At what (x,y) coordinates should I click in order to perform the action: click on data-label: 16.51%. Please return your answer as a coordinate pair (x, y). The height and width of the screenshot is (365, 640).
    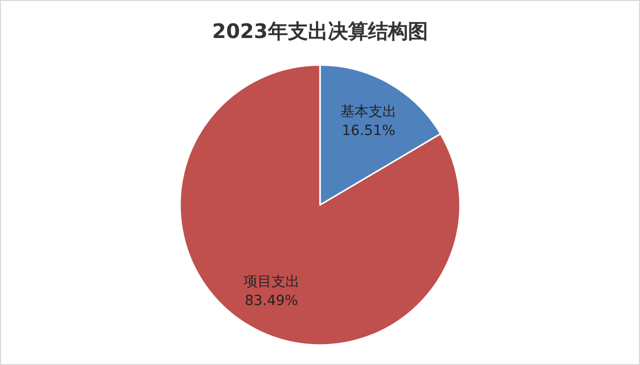
    Looking at the image, I should click on (369, 130).